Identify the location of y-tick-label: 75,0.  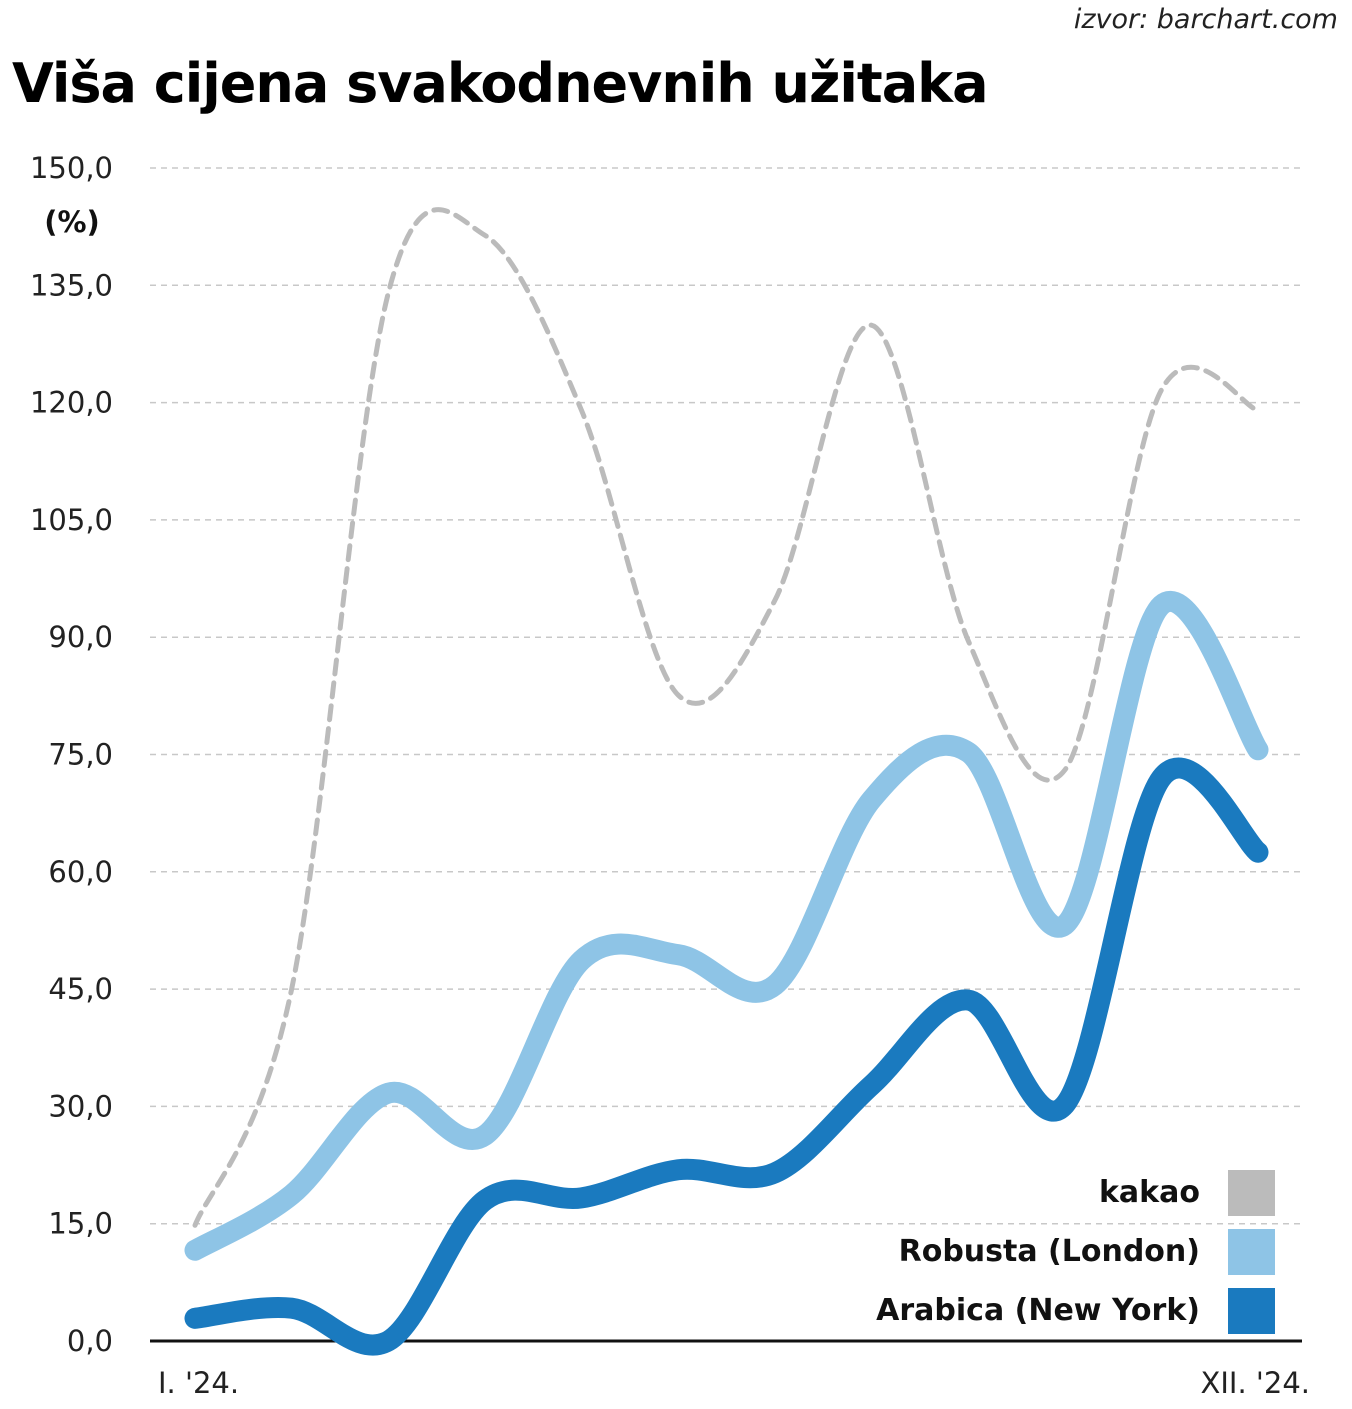
(80, 755).